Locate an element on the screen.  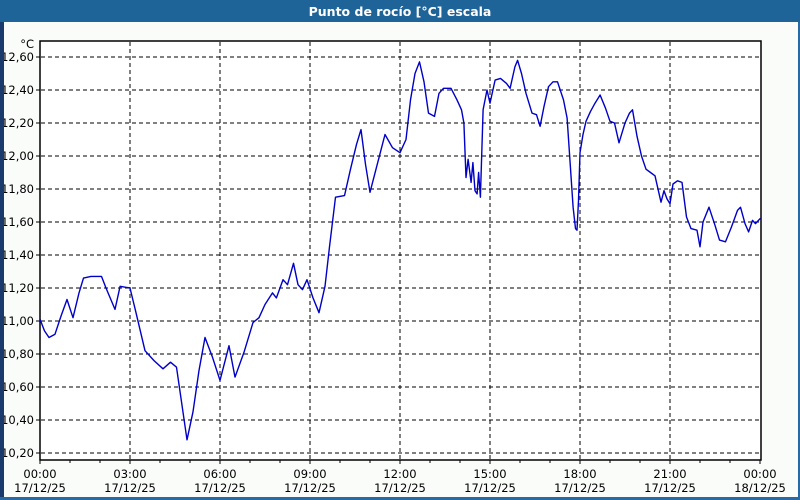
y-tick-label: 11,20 is located at coordinates (17, 288).